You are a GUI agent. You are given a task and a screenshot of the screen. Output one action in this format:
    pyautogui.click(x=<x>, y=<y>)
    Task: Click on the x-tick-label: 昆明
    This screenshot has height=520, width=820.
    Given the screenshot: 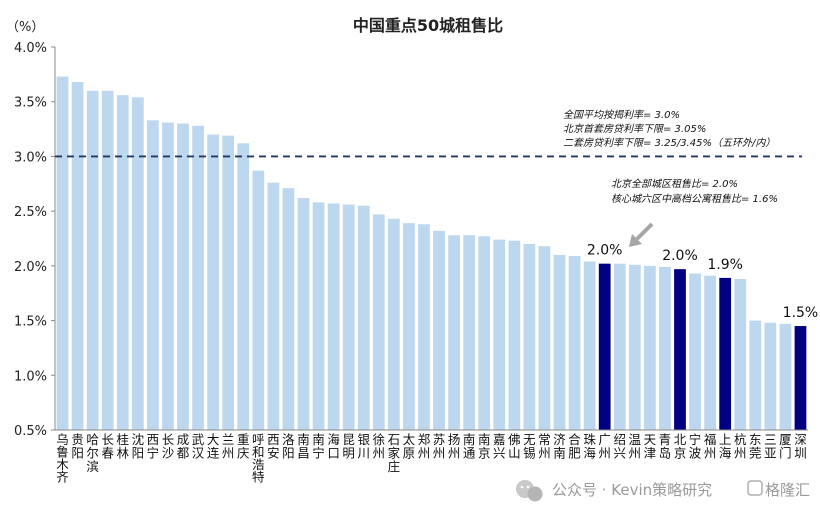 What is the action you would take?
    pyautogui.click(x=348, y=446)
    